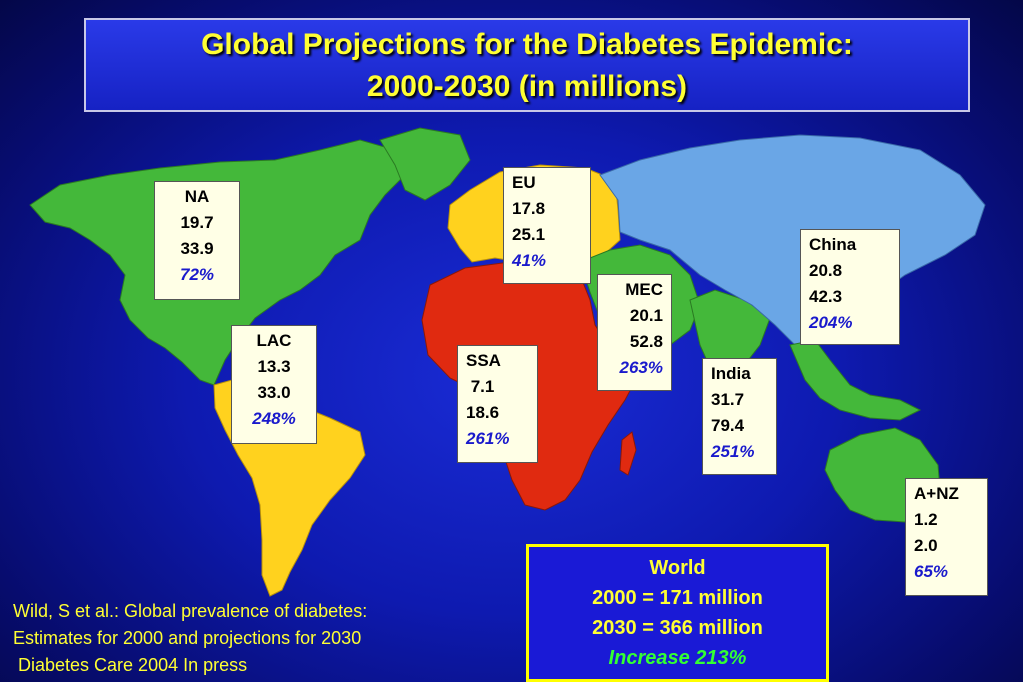  Describe the element at coordinates (197, 196) in the screenshot. I see `region-name: NA` at that location.